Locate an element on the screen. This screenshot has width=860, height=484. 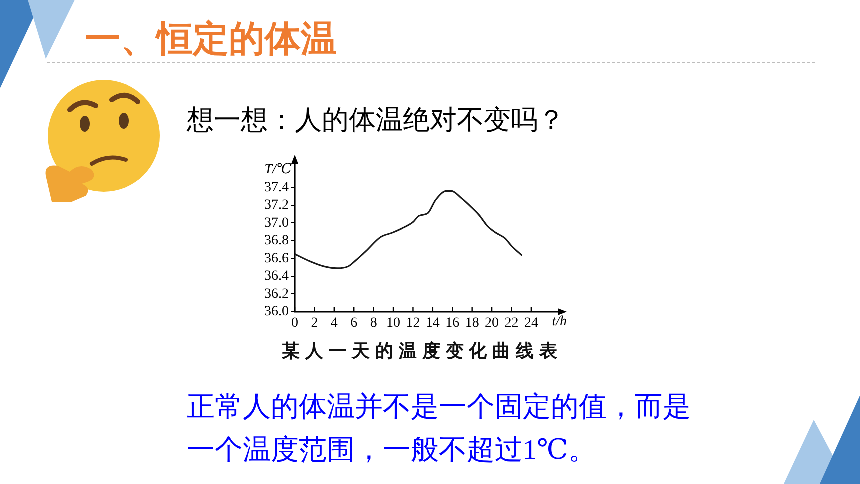
x-axis-title: t/h is located at coordinates (559, 322).